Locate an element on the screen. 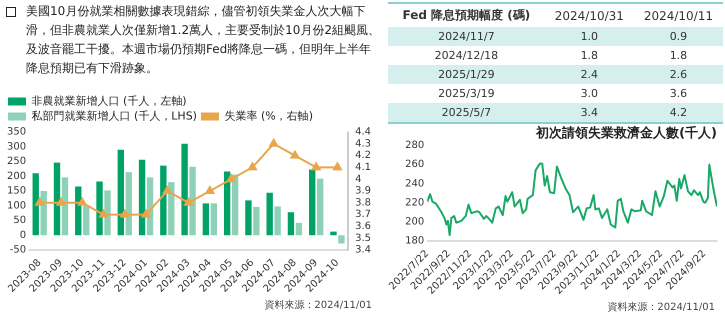 The image size is (725, 316). text: Fed 降息預期幅度 (碼) is located at coordinates (467, 15).